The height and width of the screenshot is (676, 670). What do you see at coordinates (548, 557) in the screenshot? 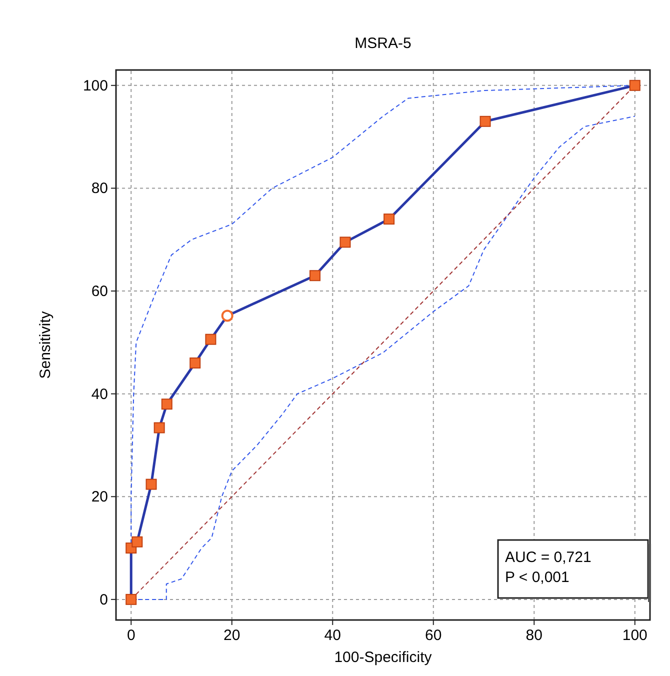
I see `annotation: AUC = 0,721` at bounding box center [548, 557].